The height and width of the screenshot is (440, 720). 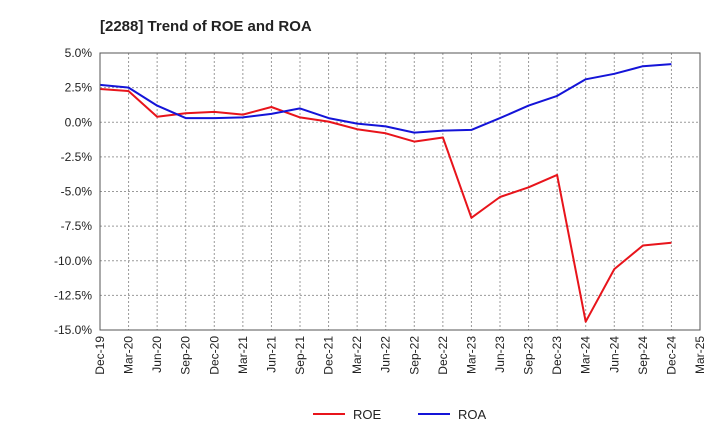 What do you see at coordinates (243, 355) in the screenshot?
I see `x-tick-label: Mar-21` at bounding box center [243, 355].